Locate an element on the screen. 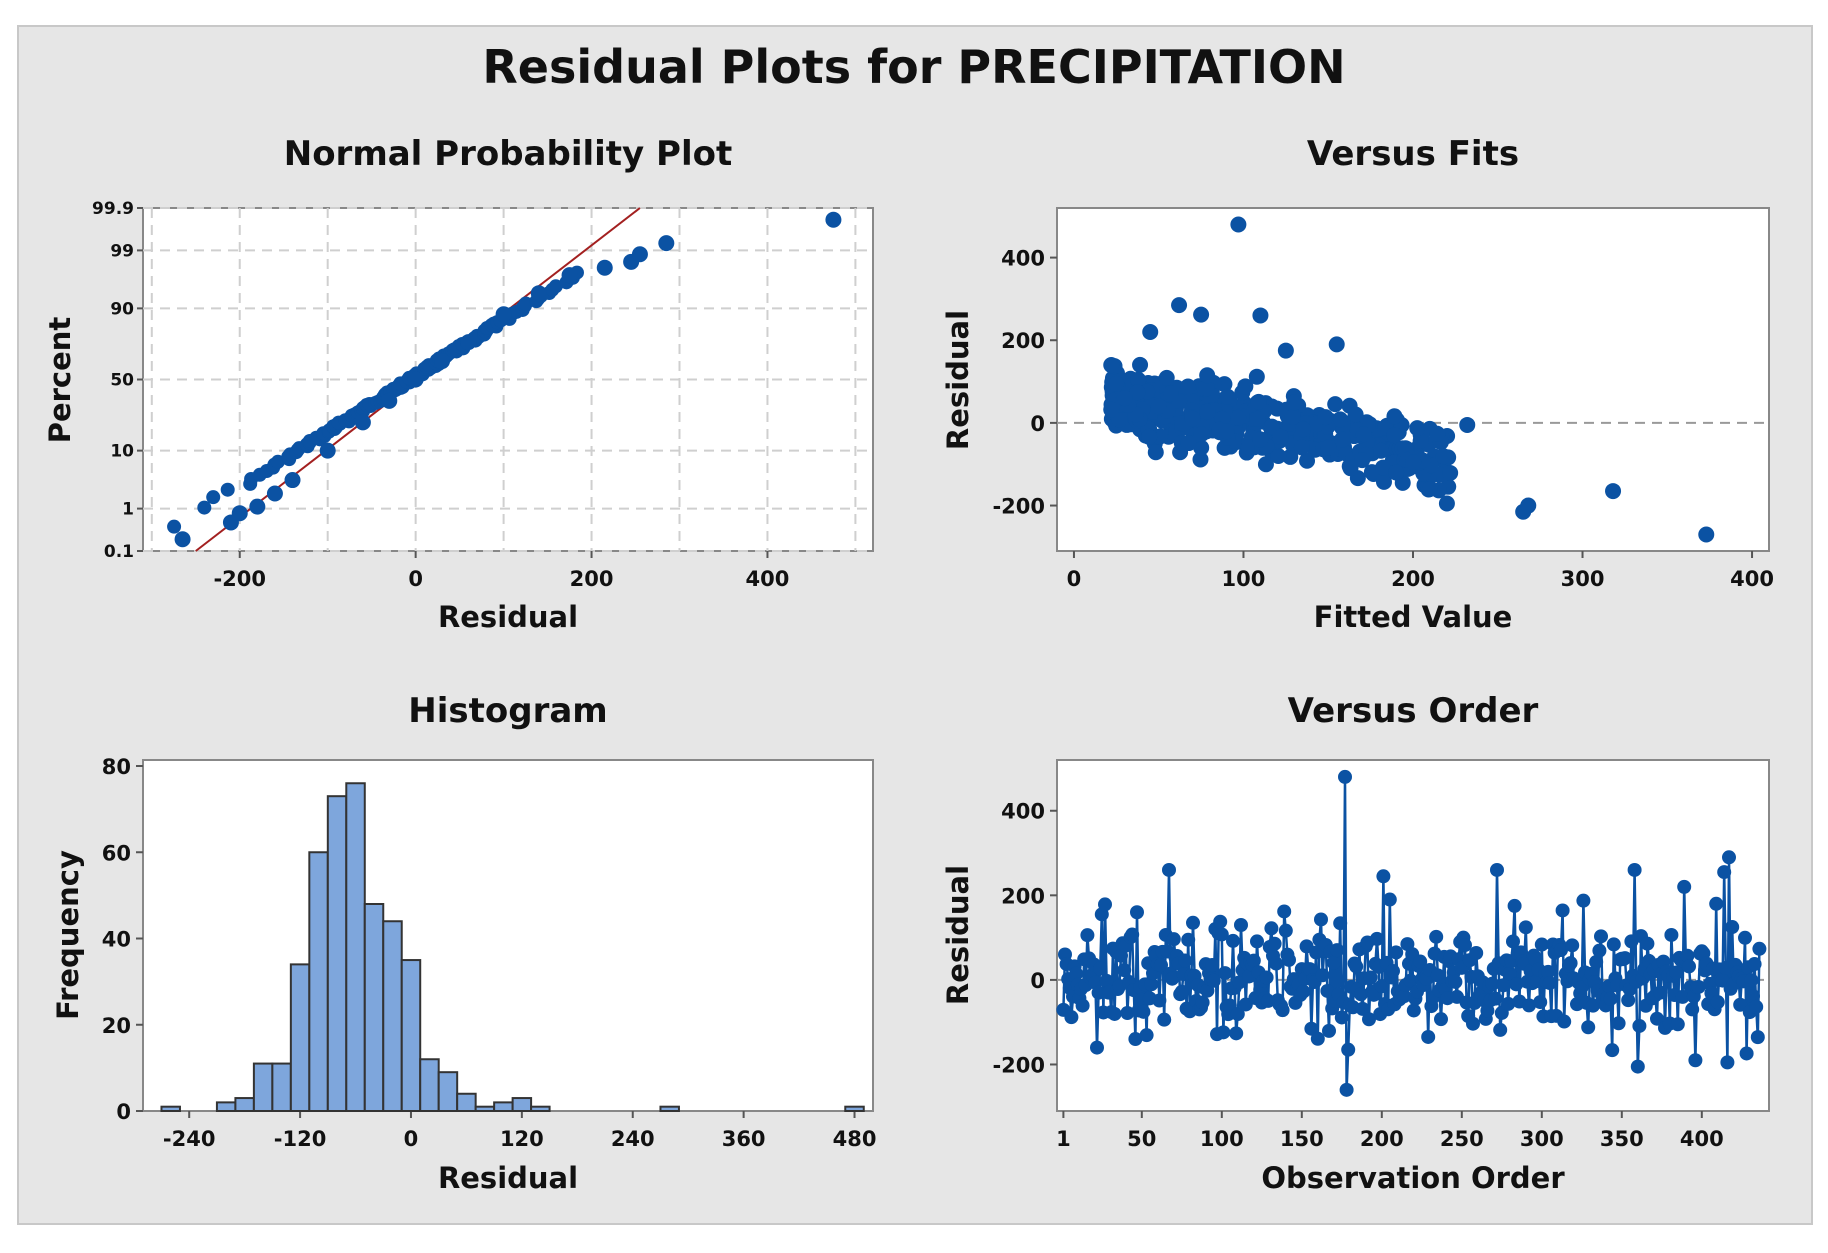 The height and width of the screenshot is (1253, 1828). tick-label-x: 400 is located at coordinates (768, 579).